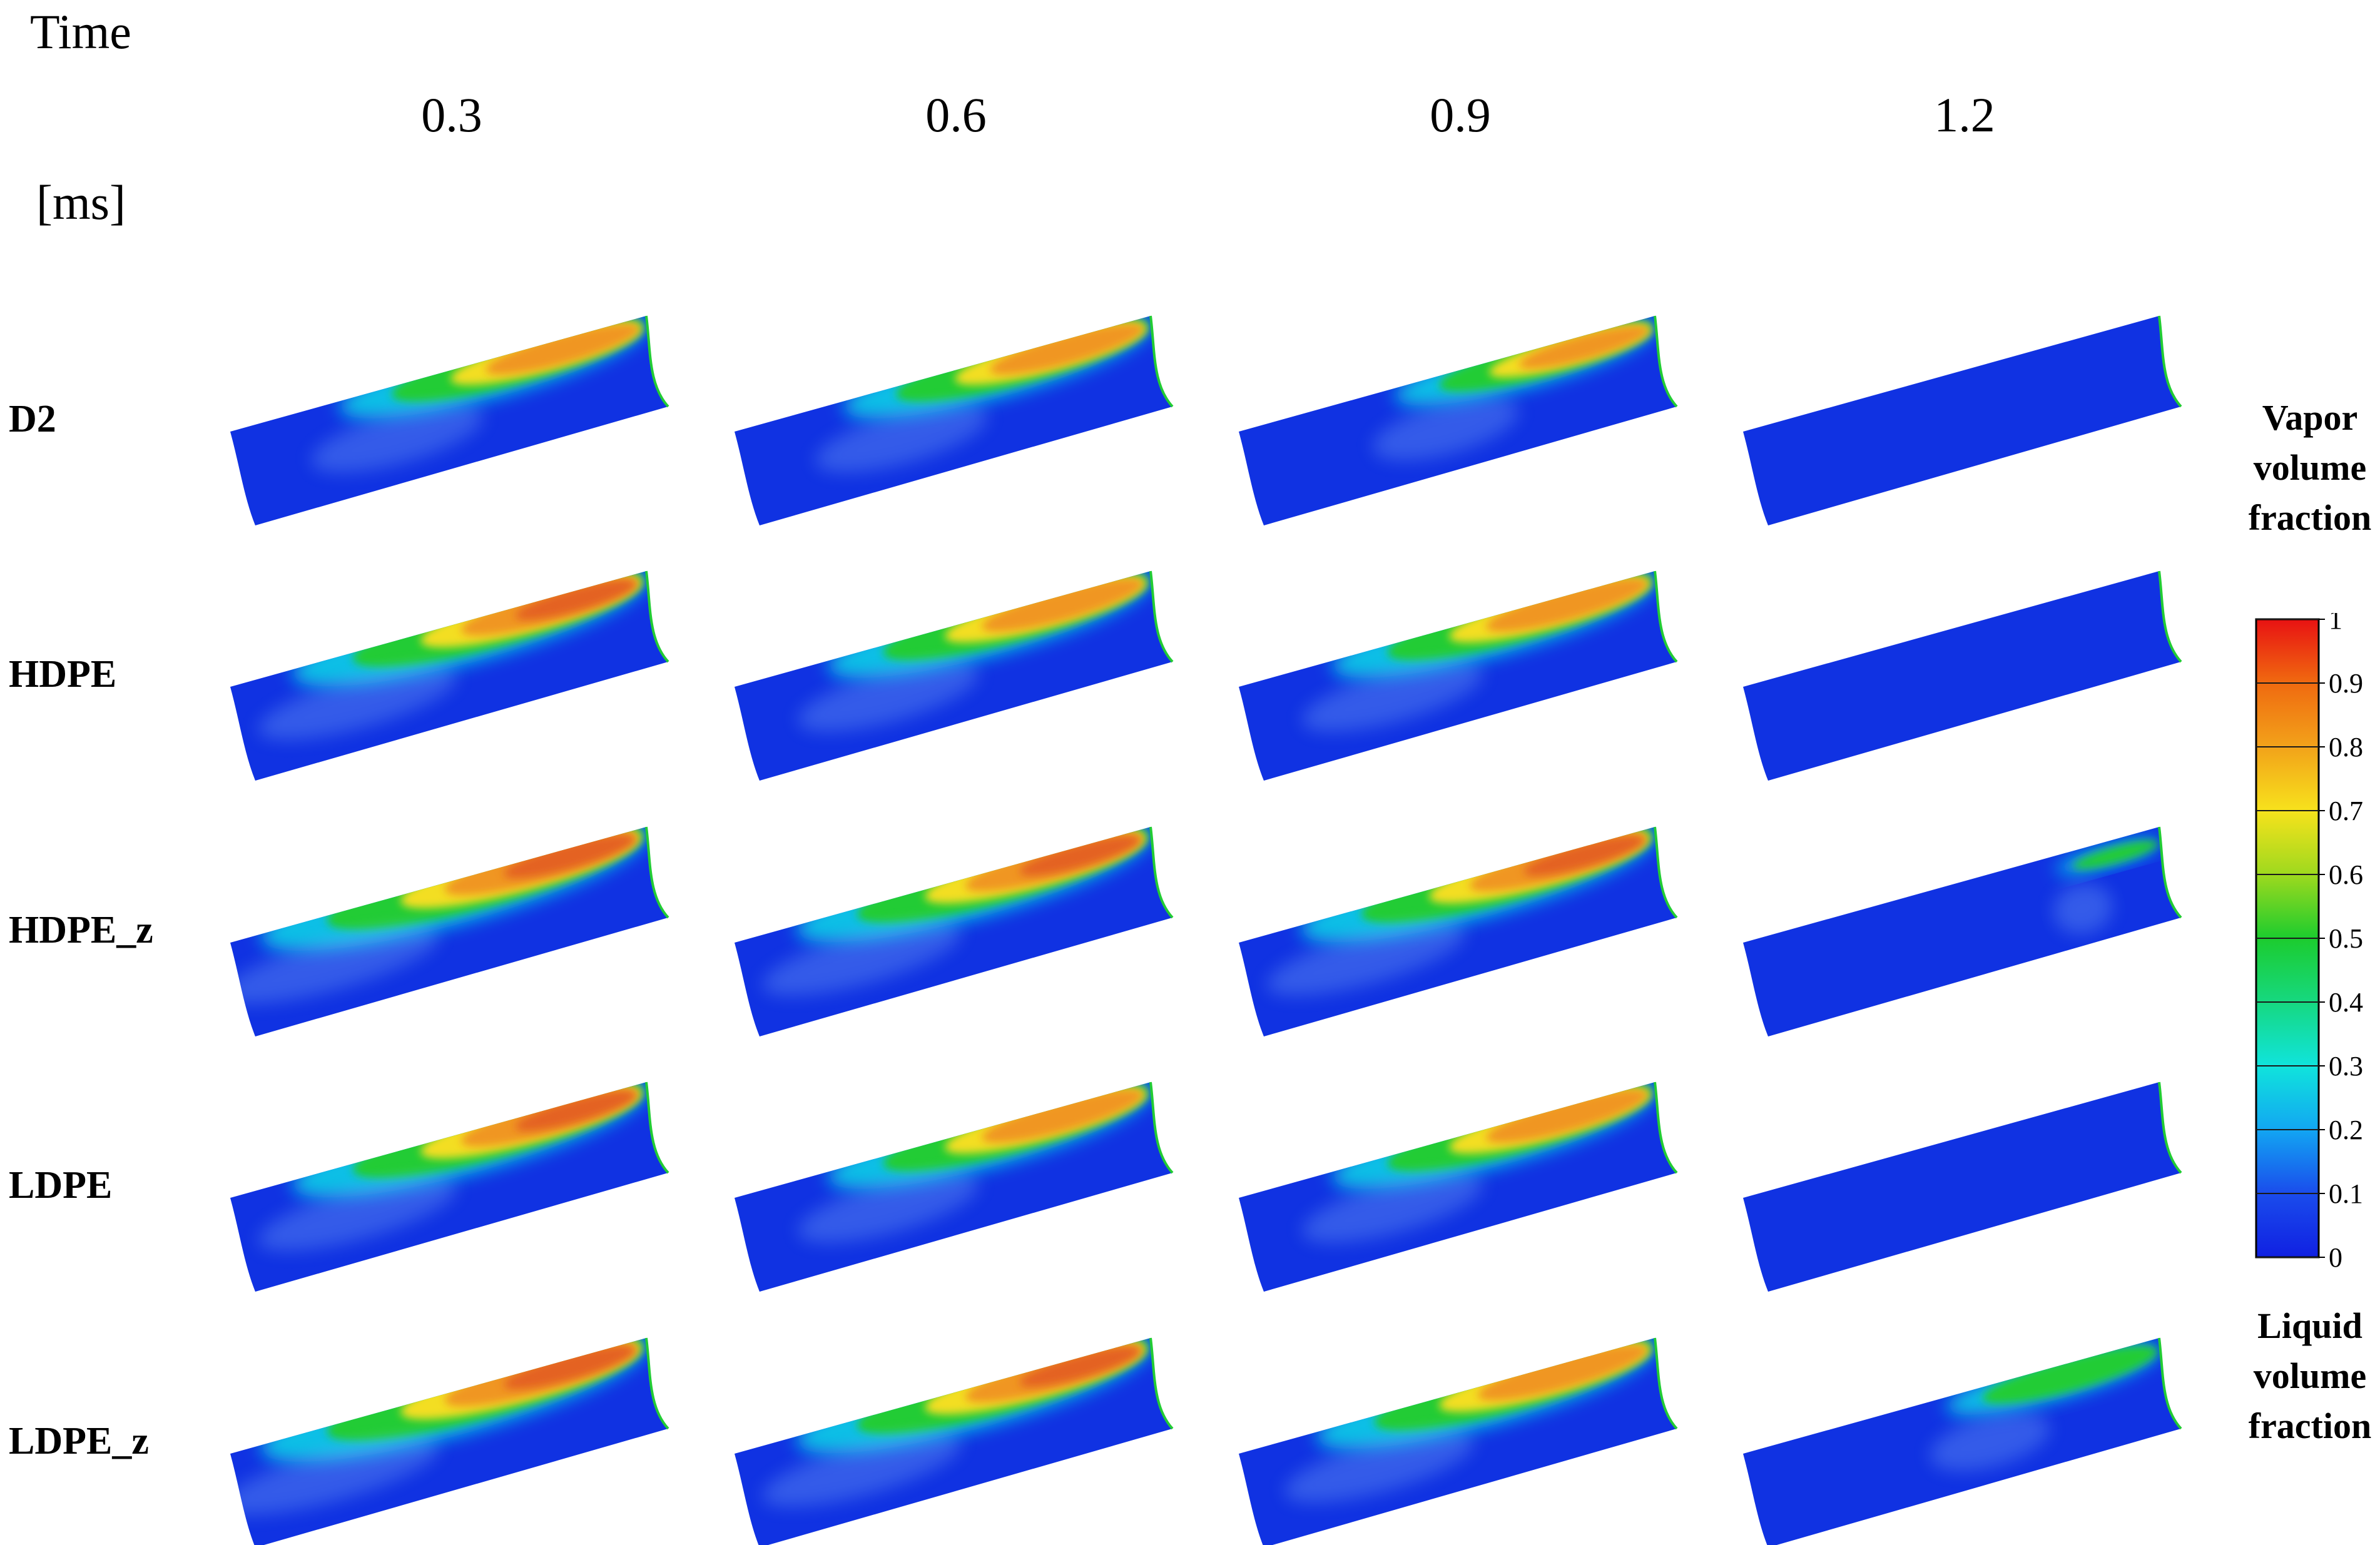  What do you see at coordinates (449, 420) in the screenshot?
I see `contour-panel-d2-t1` at bounding box center [449, 420].